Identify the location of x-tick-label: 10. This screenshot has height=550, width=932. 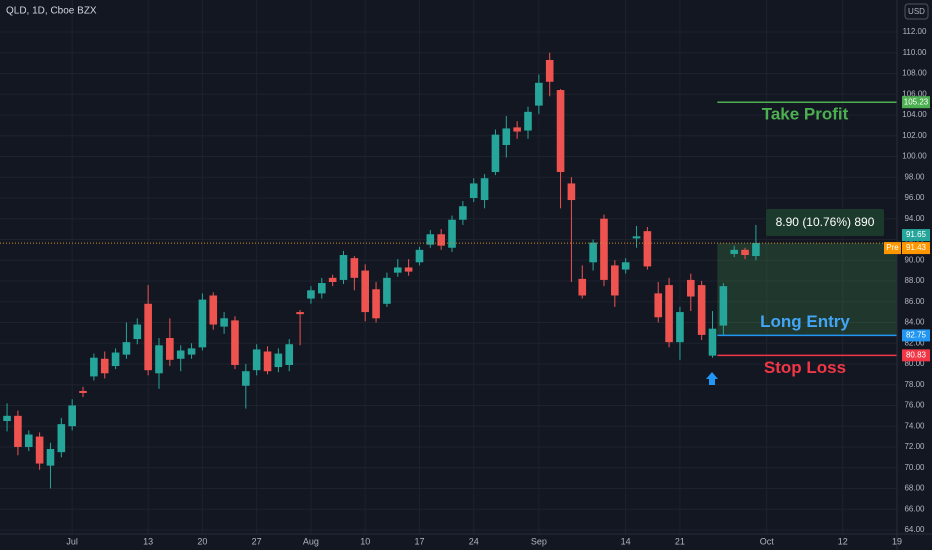
(365, 541).